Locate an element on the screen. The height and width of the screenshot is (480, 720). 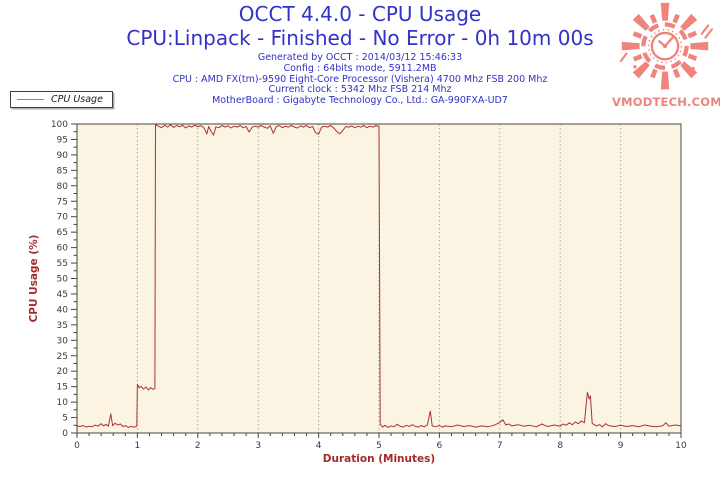
y-axis-title: CPU Usage (%) is located at coordinates (34, 279).